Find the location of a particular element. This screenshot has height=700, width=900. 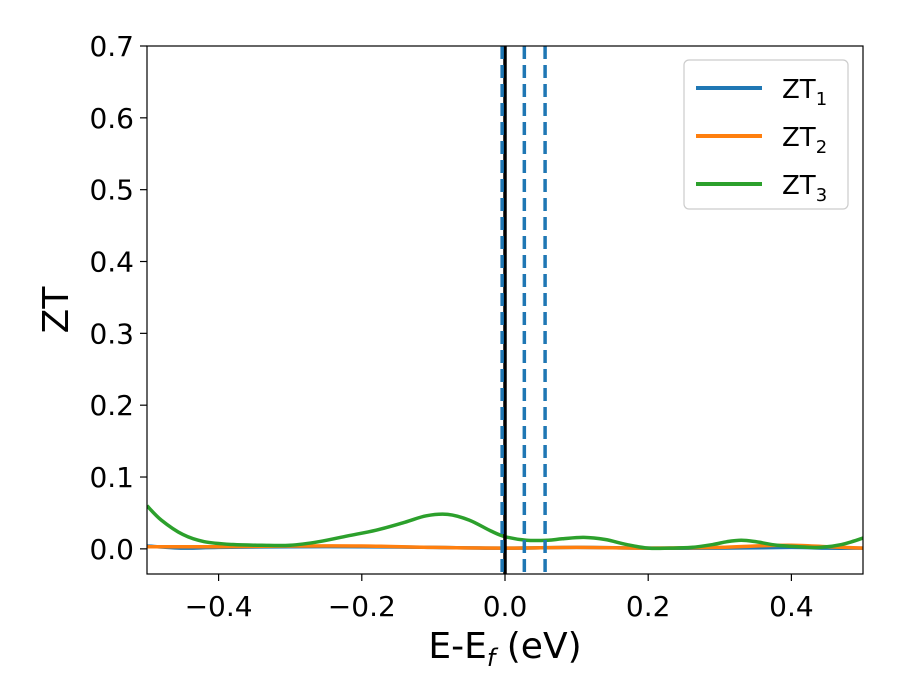

x-tick-label: 0.4 is located at coordinates (791, 606).